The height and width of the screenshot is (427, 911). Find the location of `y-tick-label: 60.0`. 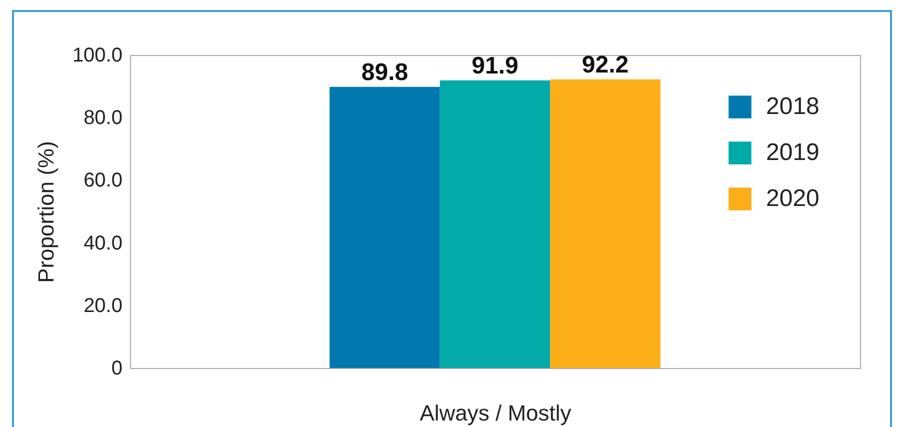

y-tick-label: 60.0 is located at coordinates (103, 181).